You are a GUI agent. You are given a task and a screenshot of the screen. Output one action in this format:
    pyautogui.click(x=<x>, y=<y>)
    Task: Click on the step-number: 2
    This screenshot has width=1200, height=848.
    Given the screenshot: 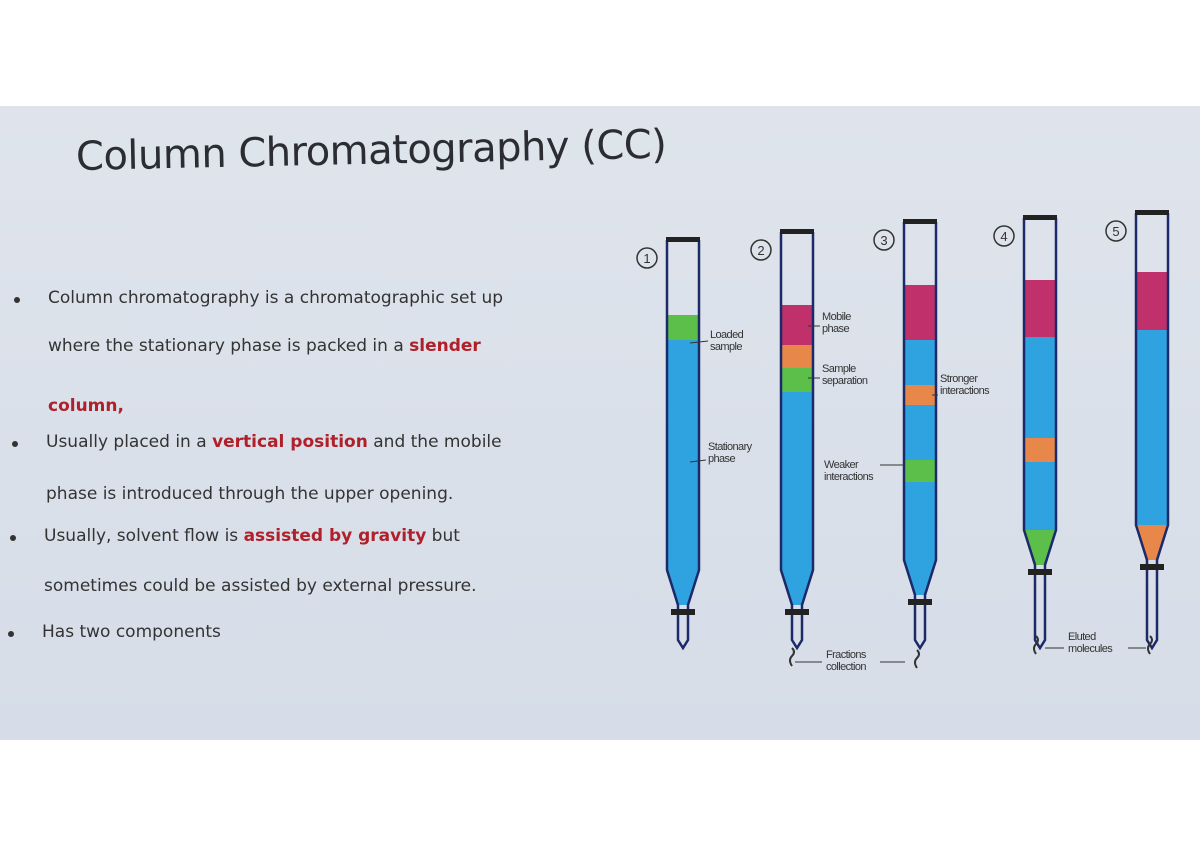 What is the action you would take?
    pyautogui.click(x=760, y=250)
    